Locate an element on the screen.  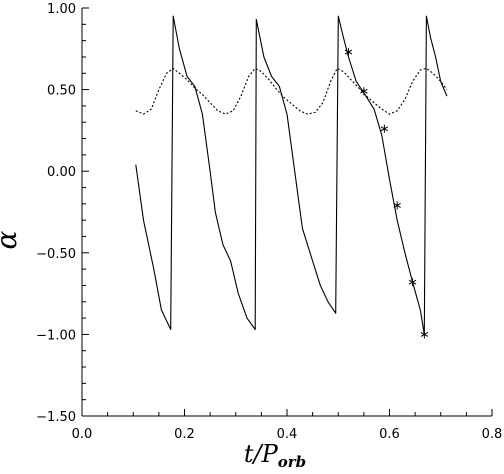
y-tick-label: 1.00 is located at coordinates (61, 9).